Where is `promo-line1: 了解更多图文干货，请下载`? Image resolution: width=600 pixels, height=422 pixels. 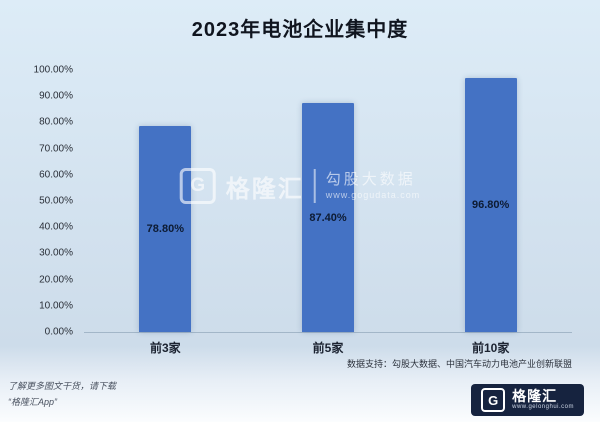 promo-line1: 了解更多图文干货，请下载 is located at coordinates (62, 386).